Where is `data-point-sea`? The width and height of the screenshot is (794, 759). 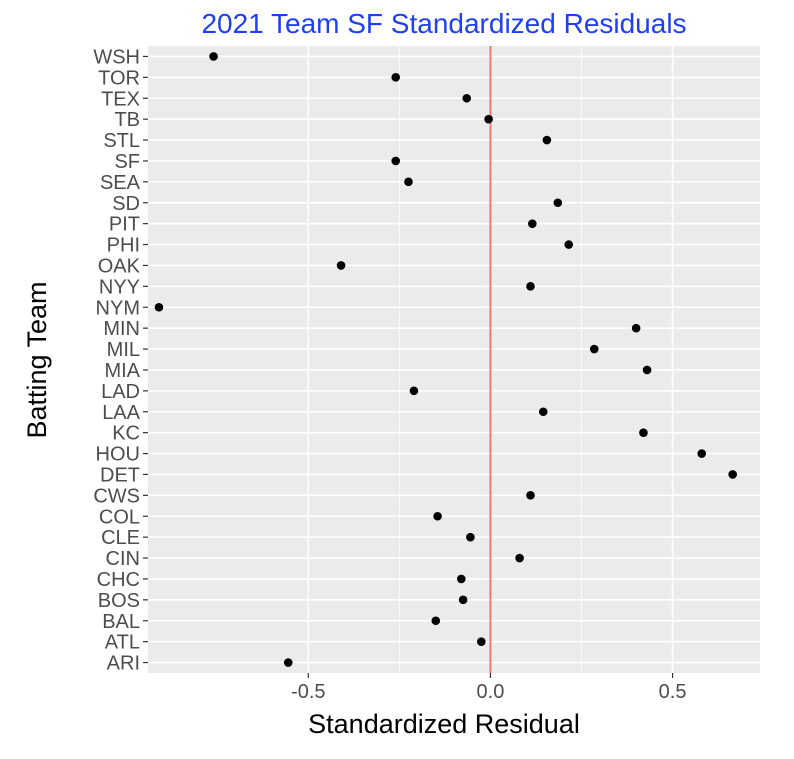
data-point-sea is located at coordinates (408, 182).